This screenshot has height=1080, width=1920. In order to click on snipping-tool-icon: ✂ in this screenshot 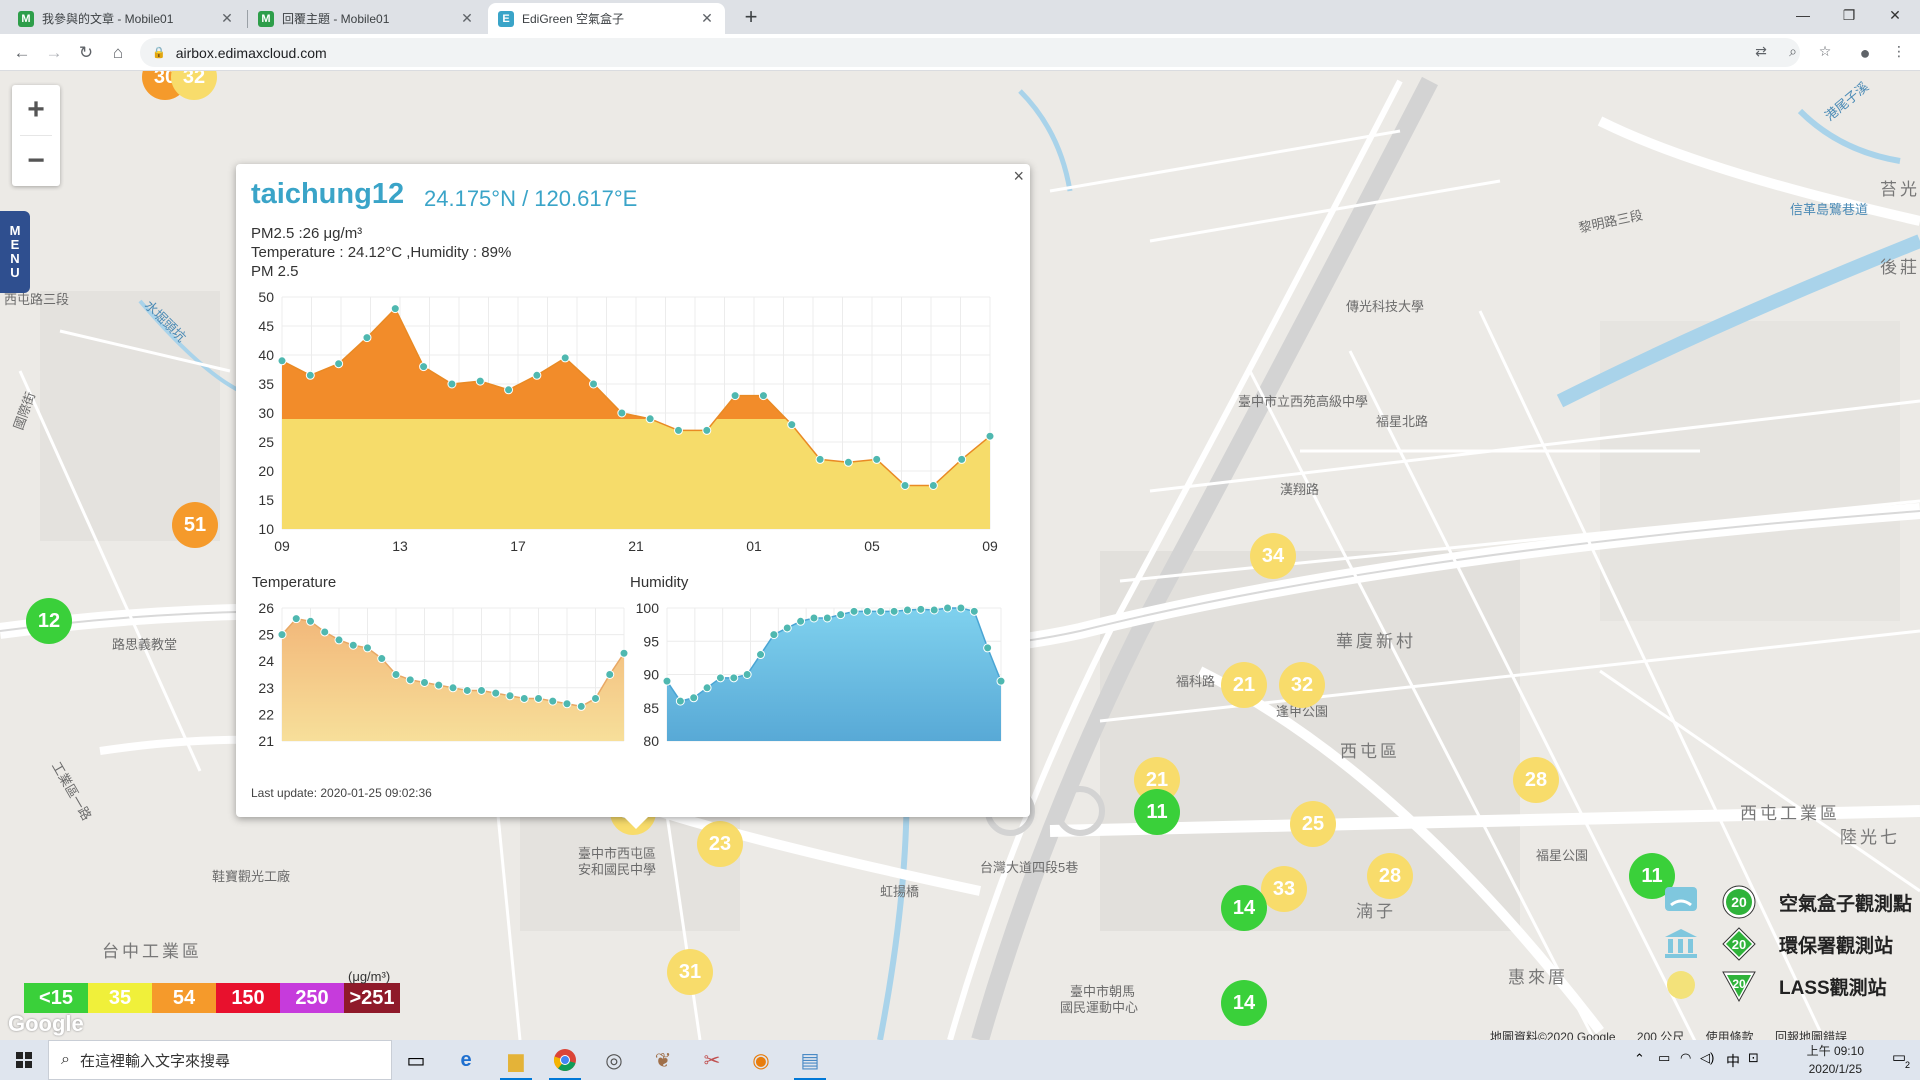, I will do `click(712, 1060)`.